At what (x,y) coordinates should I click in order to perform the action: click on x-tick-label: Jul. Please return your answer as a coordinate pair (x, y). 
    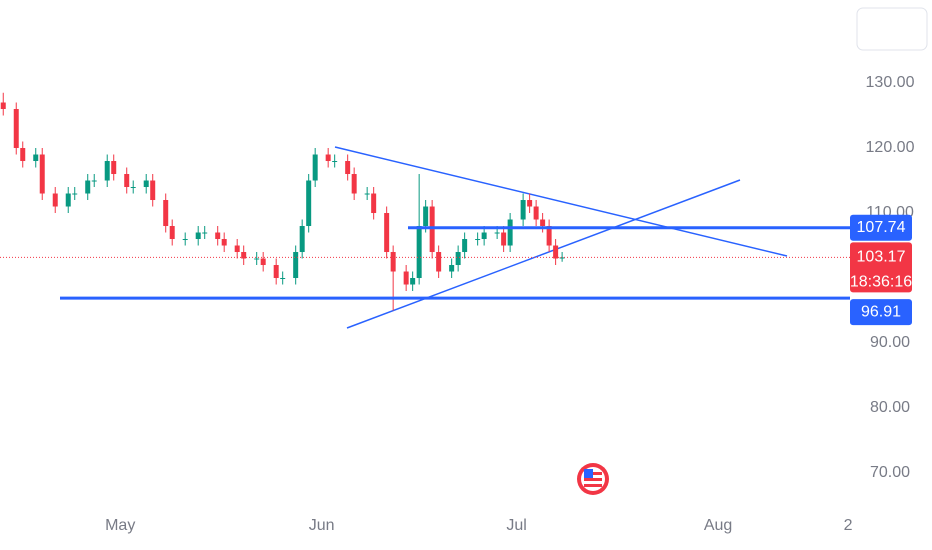
    Looking at the image, I should click on (516, 525).